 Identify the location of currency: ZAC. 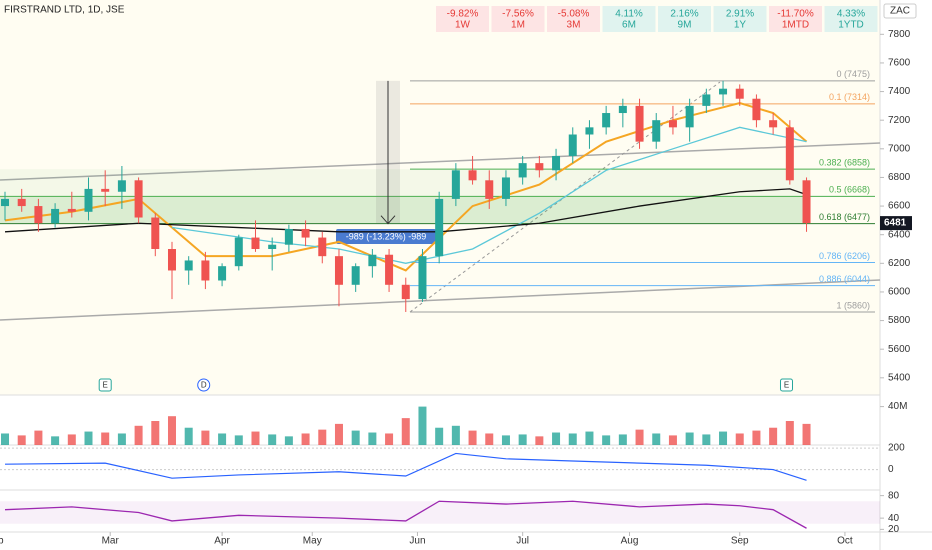
(900, 11).